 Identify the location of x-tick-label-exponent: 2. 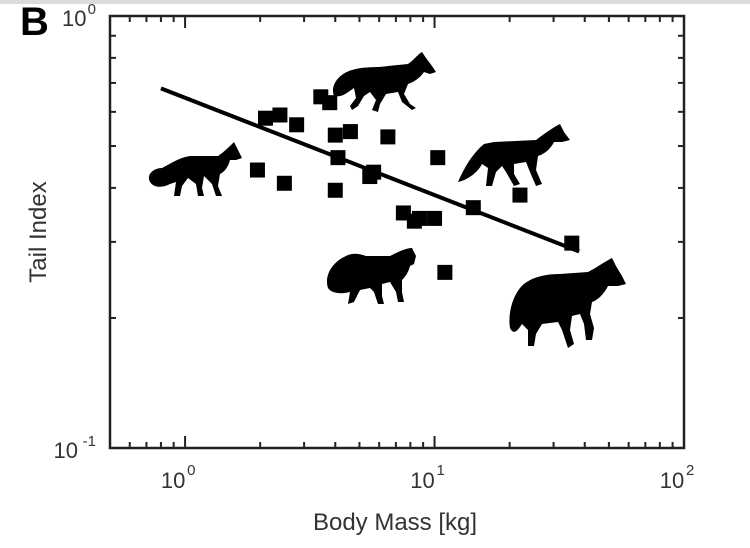
(690, 470).